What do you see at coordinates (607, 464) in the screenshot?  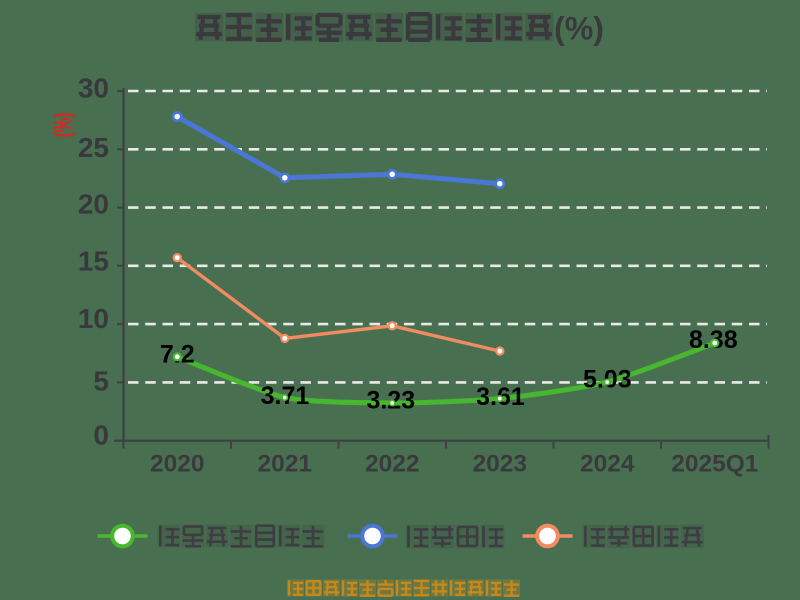 I see `svg-text: 2024` at bounding box center [607, 464].